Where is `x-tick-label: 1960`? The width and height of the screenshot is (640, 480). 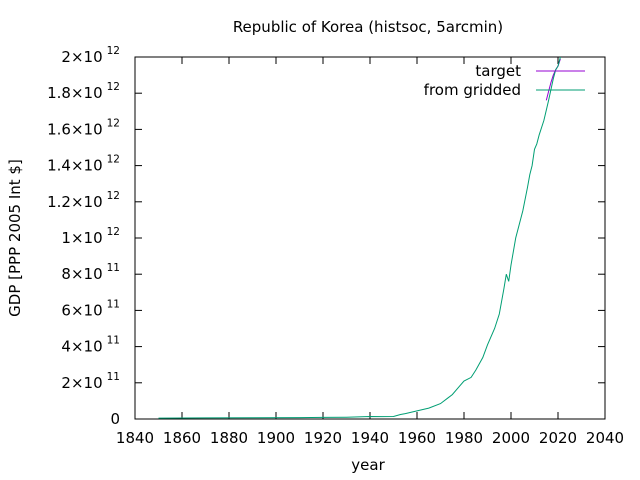
x-tick-label: 1960 is located at coordinates (417, 438).